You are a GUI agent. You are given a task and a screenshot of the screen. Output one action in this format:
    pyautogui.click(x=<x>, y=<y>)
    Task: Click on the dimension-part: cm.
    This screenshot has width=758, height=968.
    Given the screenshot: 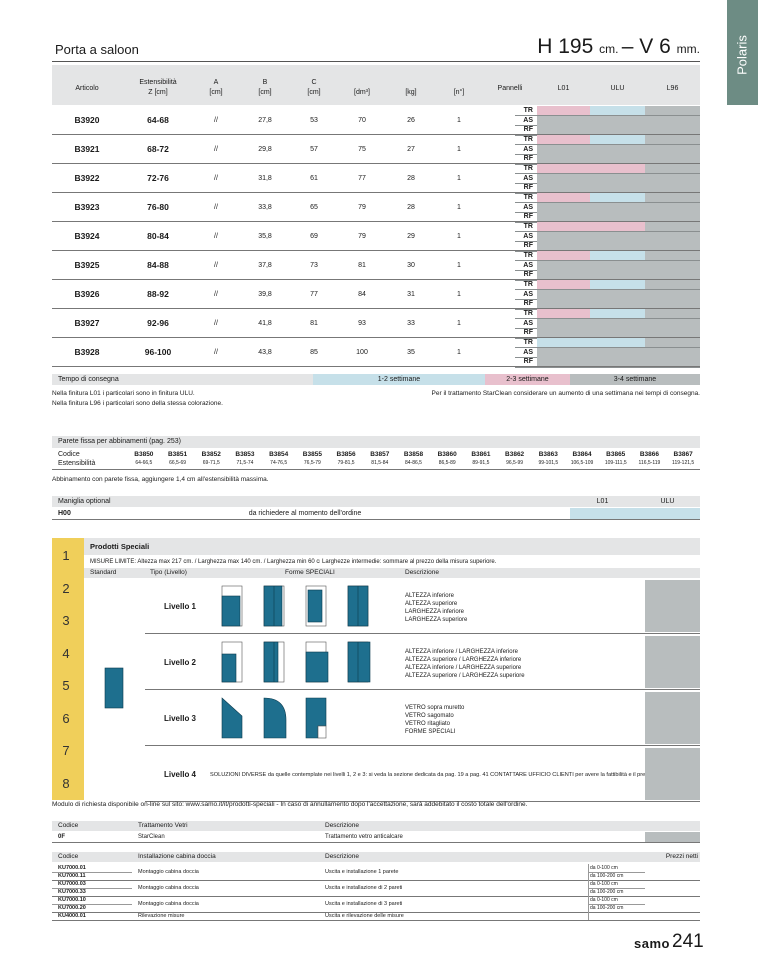 What is the action you would take?
    pyautogui.click(x=610, y=49)
    